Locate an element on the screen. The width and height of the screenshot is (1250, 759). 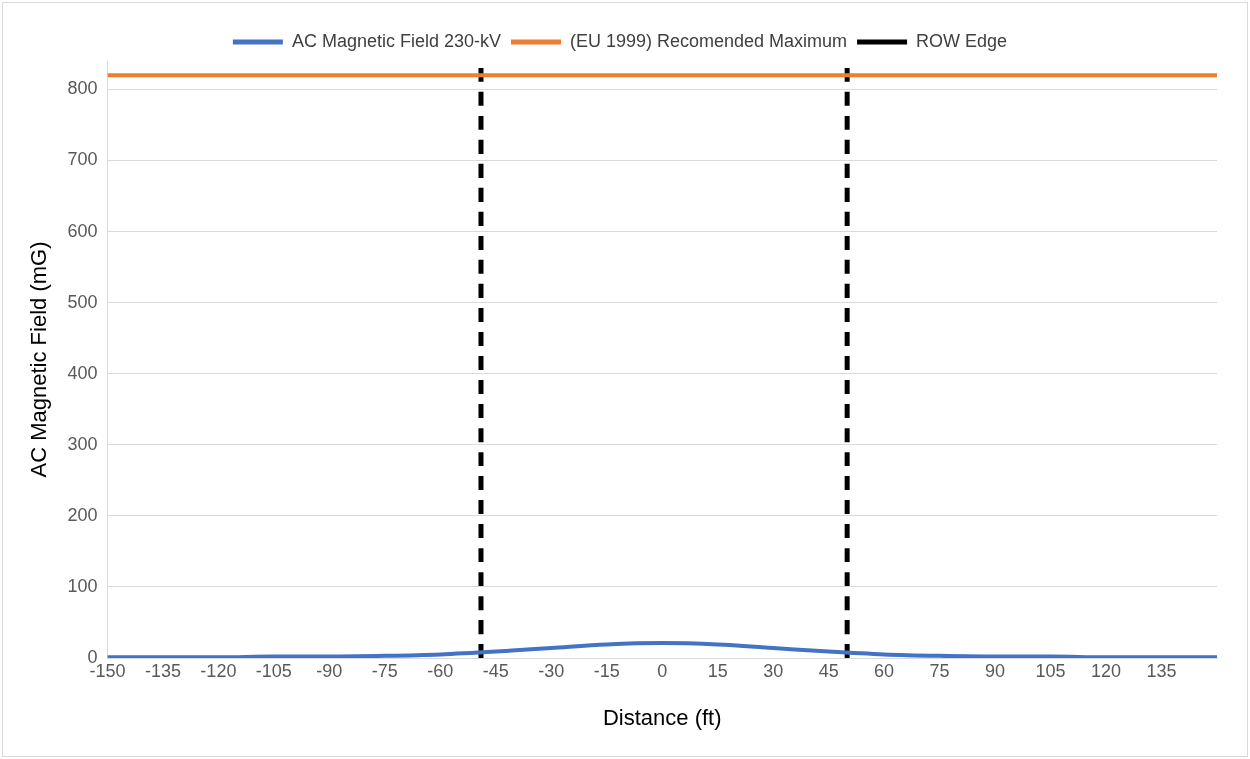
x-tick-label: 15 is located at coordinates (717, 670).